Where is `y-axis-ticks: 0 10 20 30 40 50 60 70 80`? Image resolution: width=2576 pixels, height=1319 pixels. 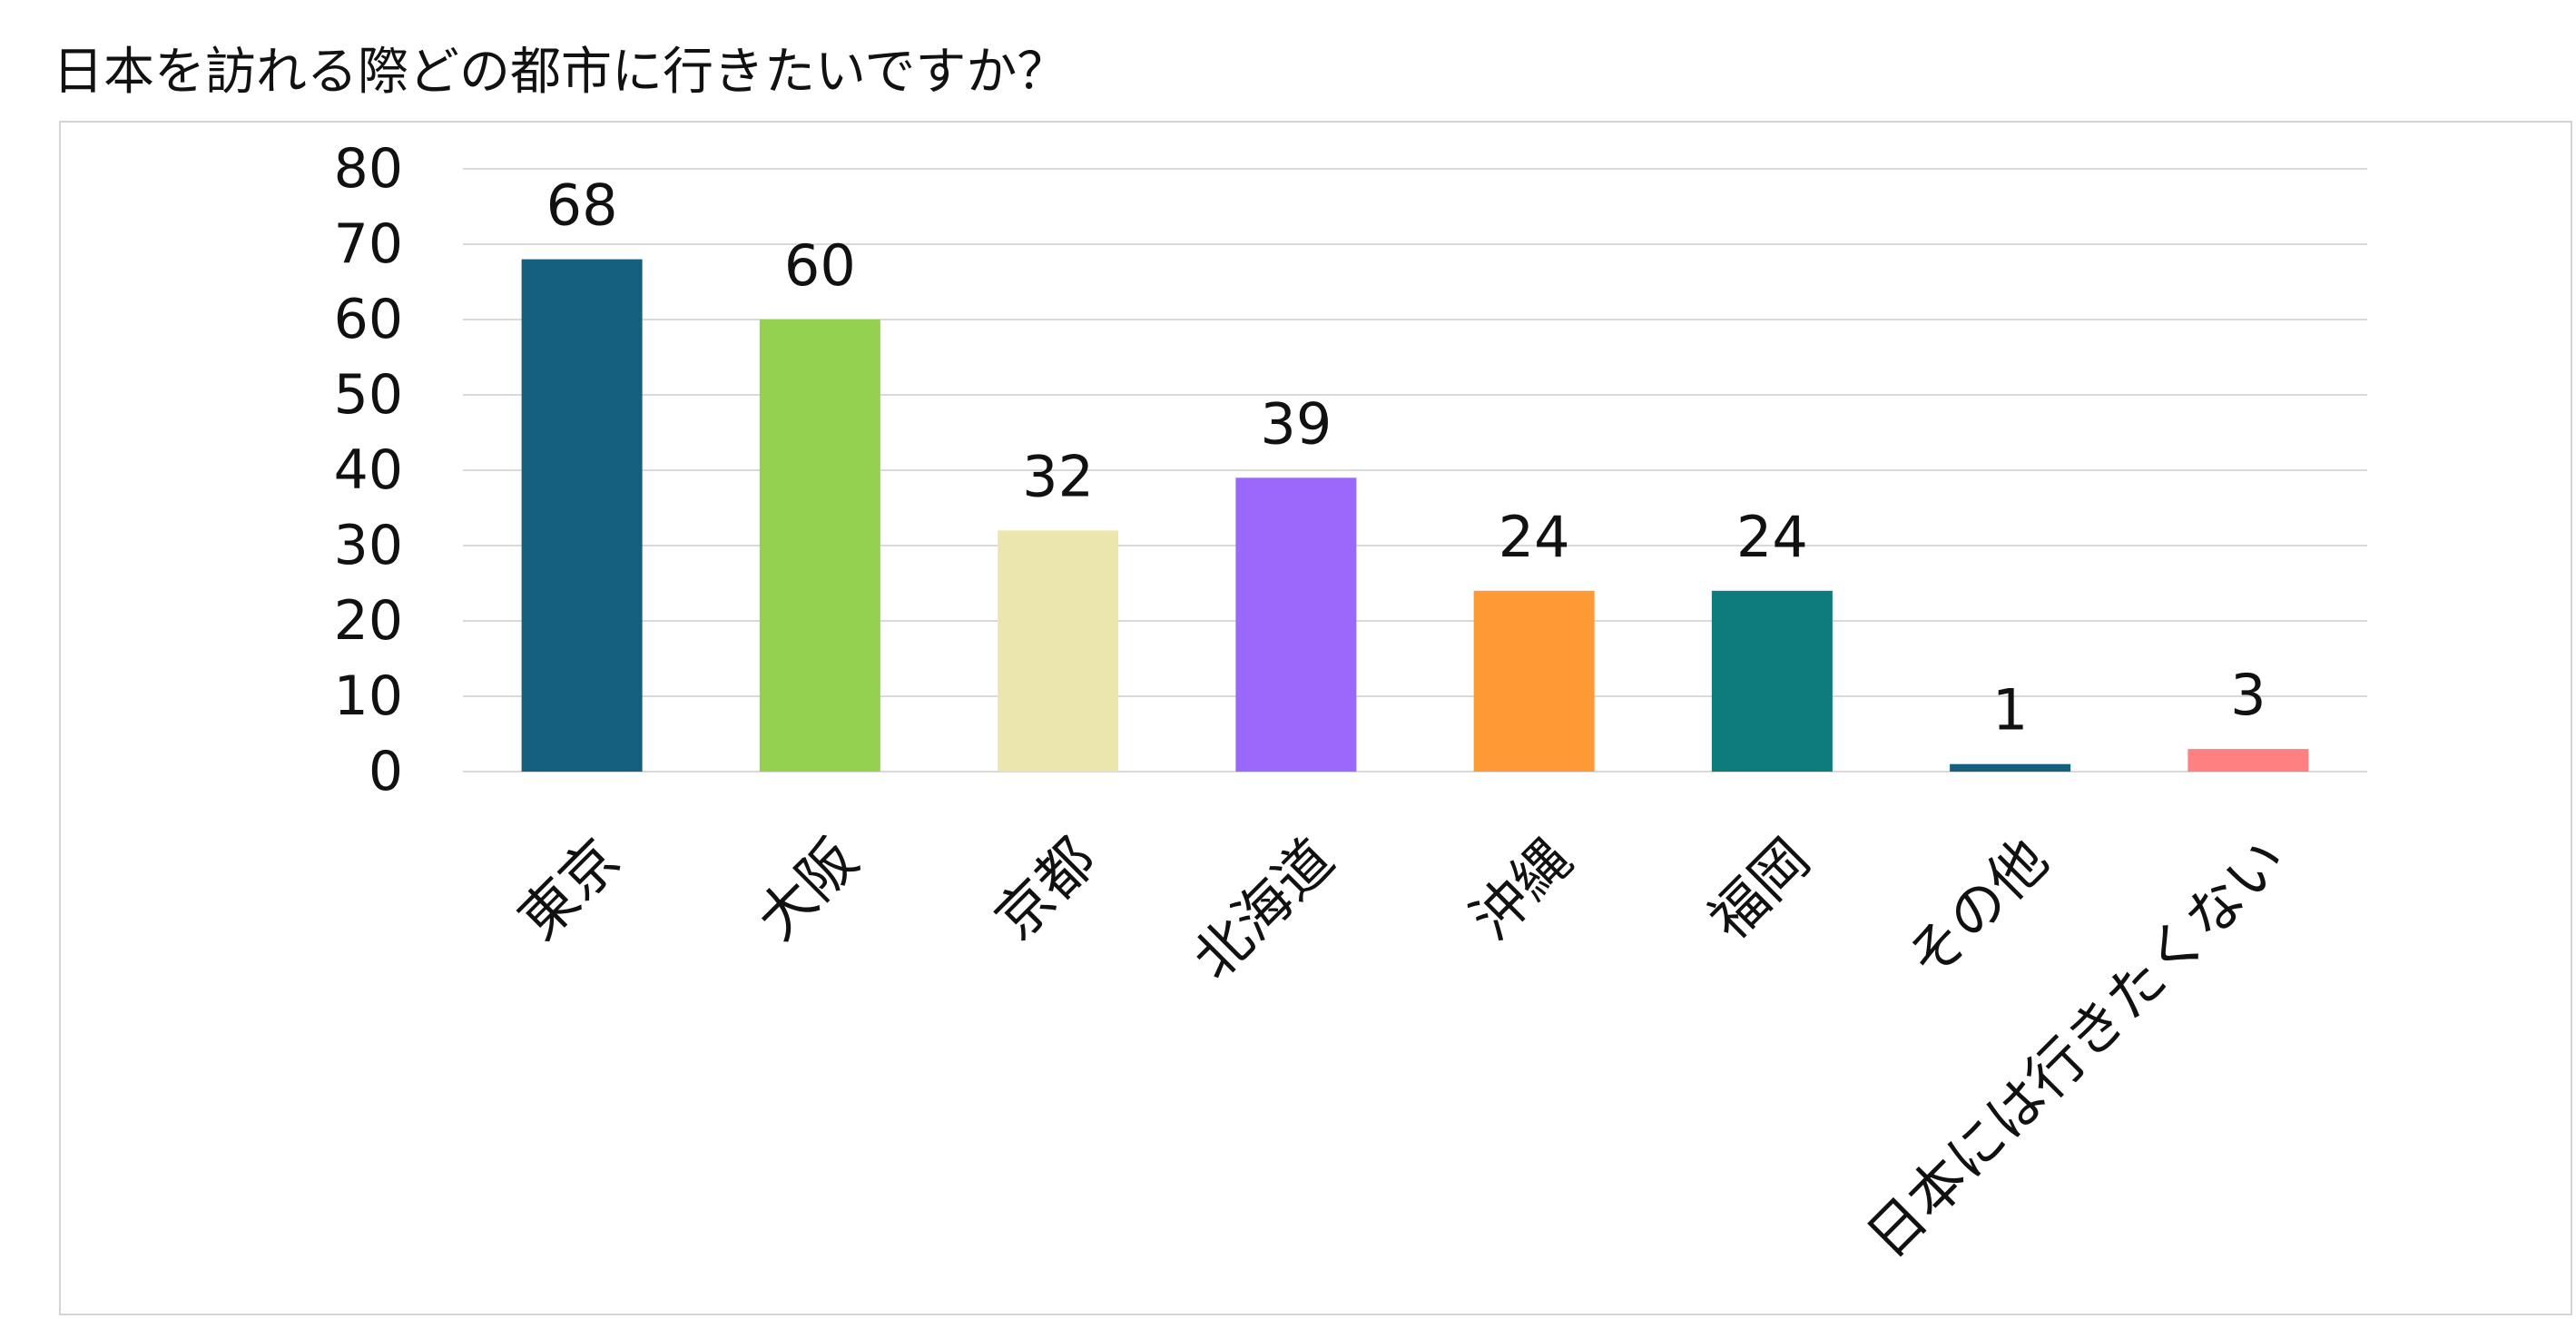
y-axis-ticks: 0 10 20 30 40 50 60 70 80 is located at coordinates (368, 470).